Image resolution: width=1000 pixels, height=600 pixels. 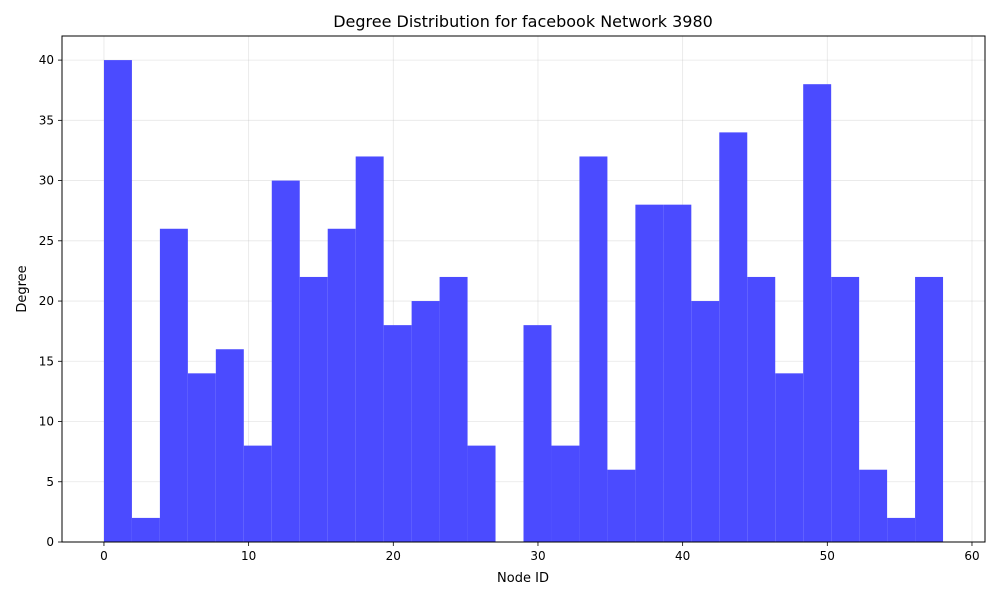 What do you see at coordinates (46, 301) in the screenshot?
I see `y-tick-label: 20` at bounding box center [46, 301].